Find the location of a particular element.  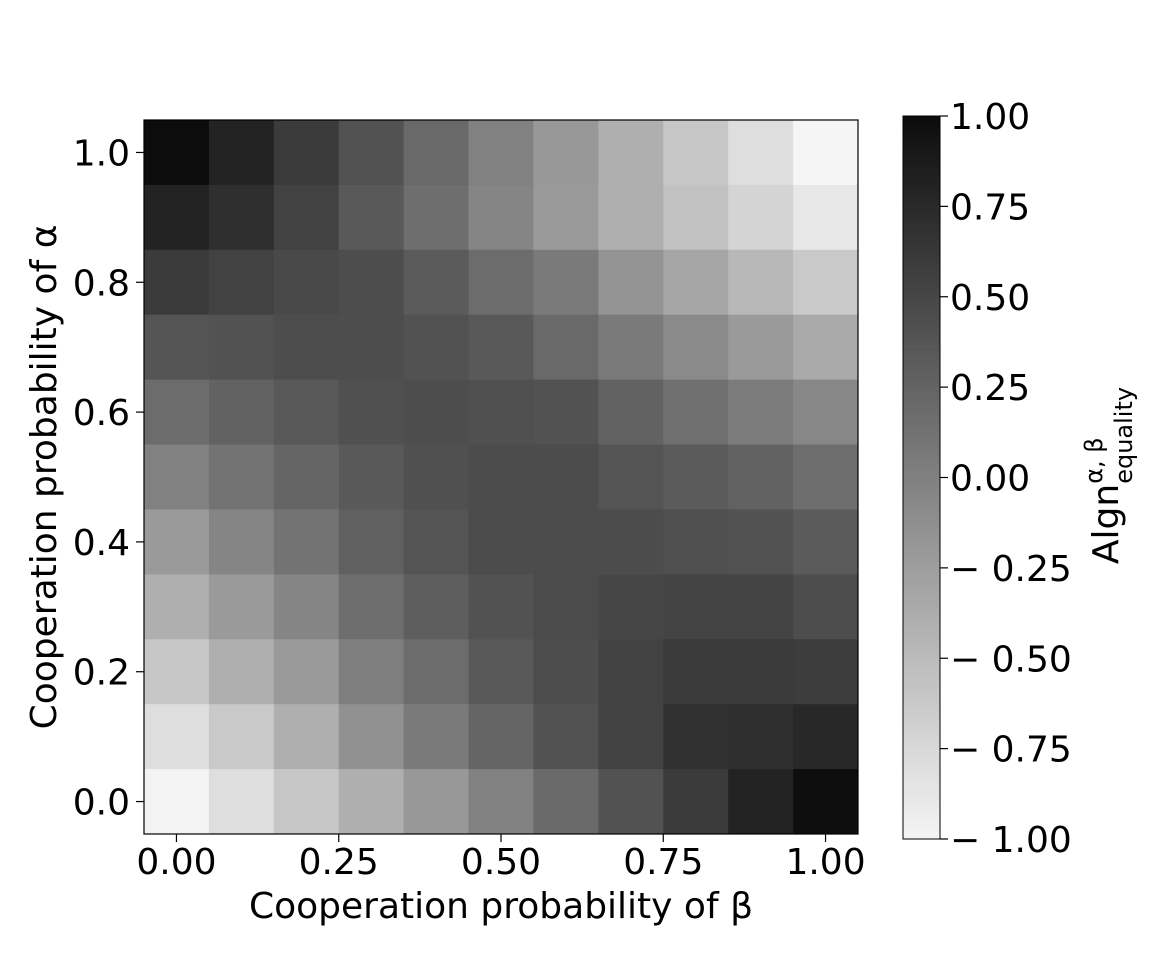

colorbar-tick-label: 0.00 is located at coordinates (990, 479).